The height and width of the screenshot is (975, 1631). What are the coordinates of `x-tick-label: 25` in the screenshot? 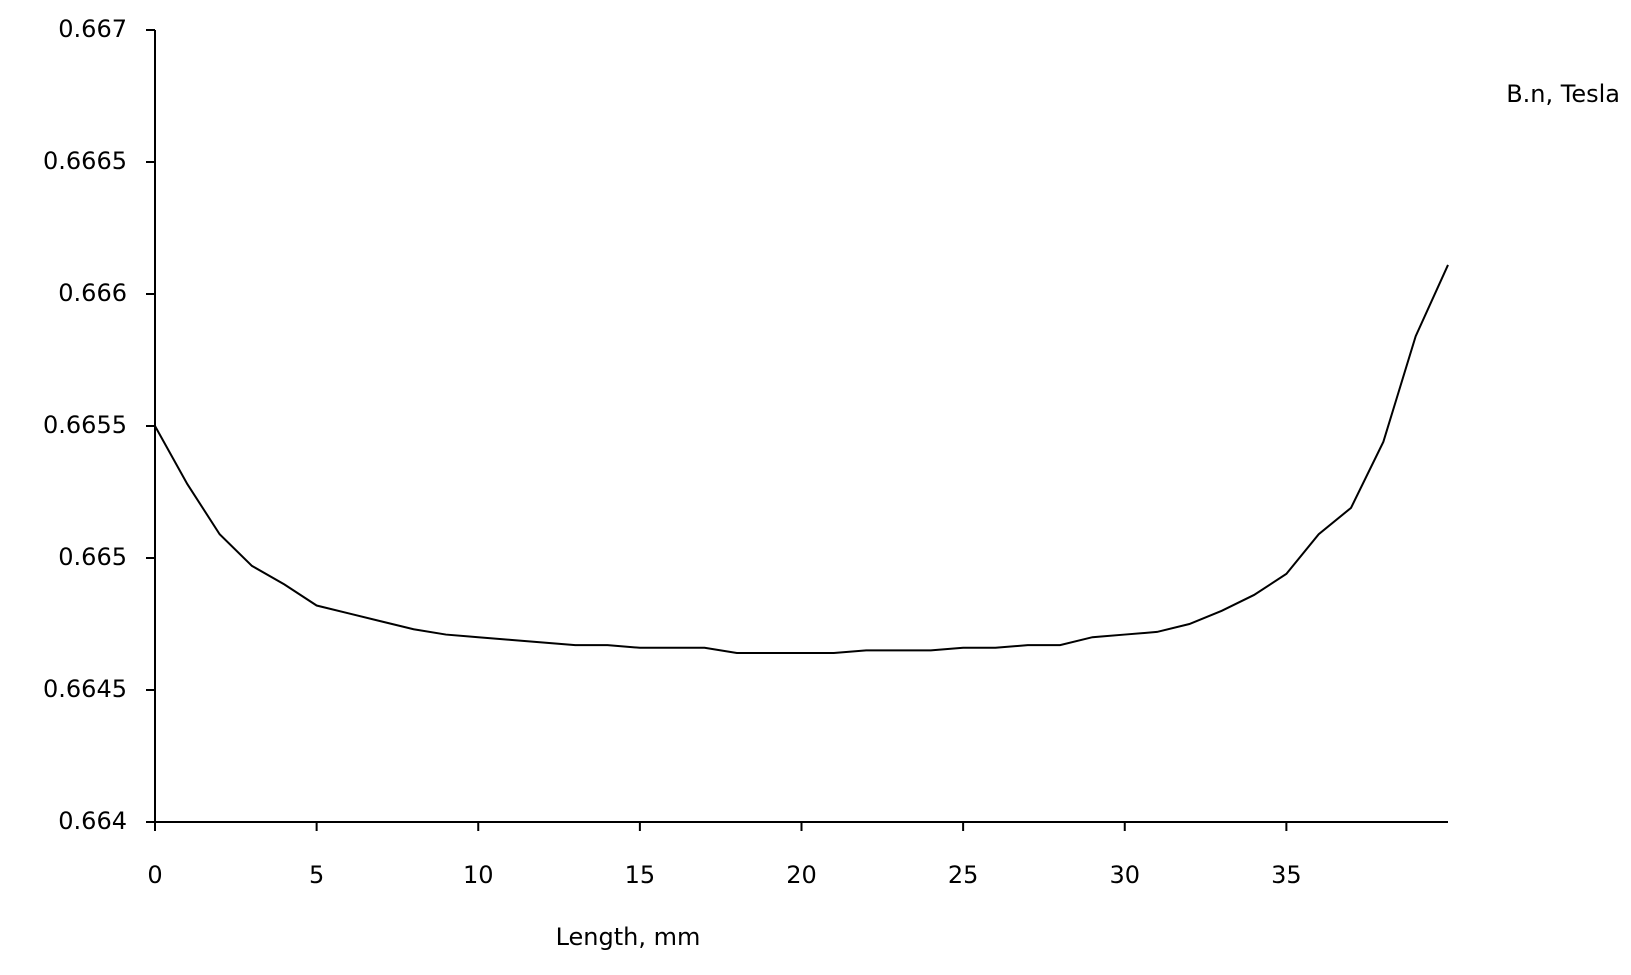 It's located at (963, 875).